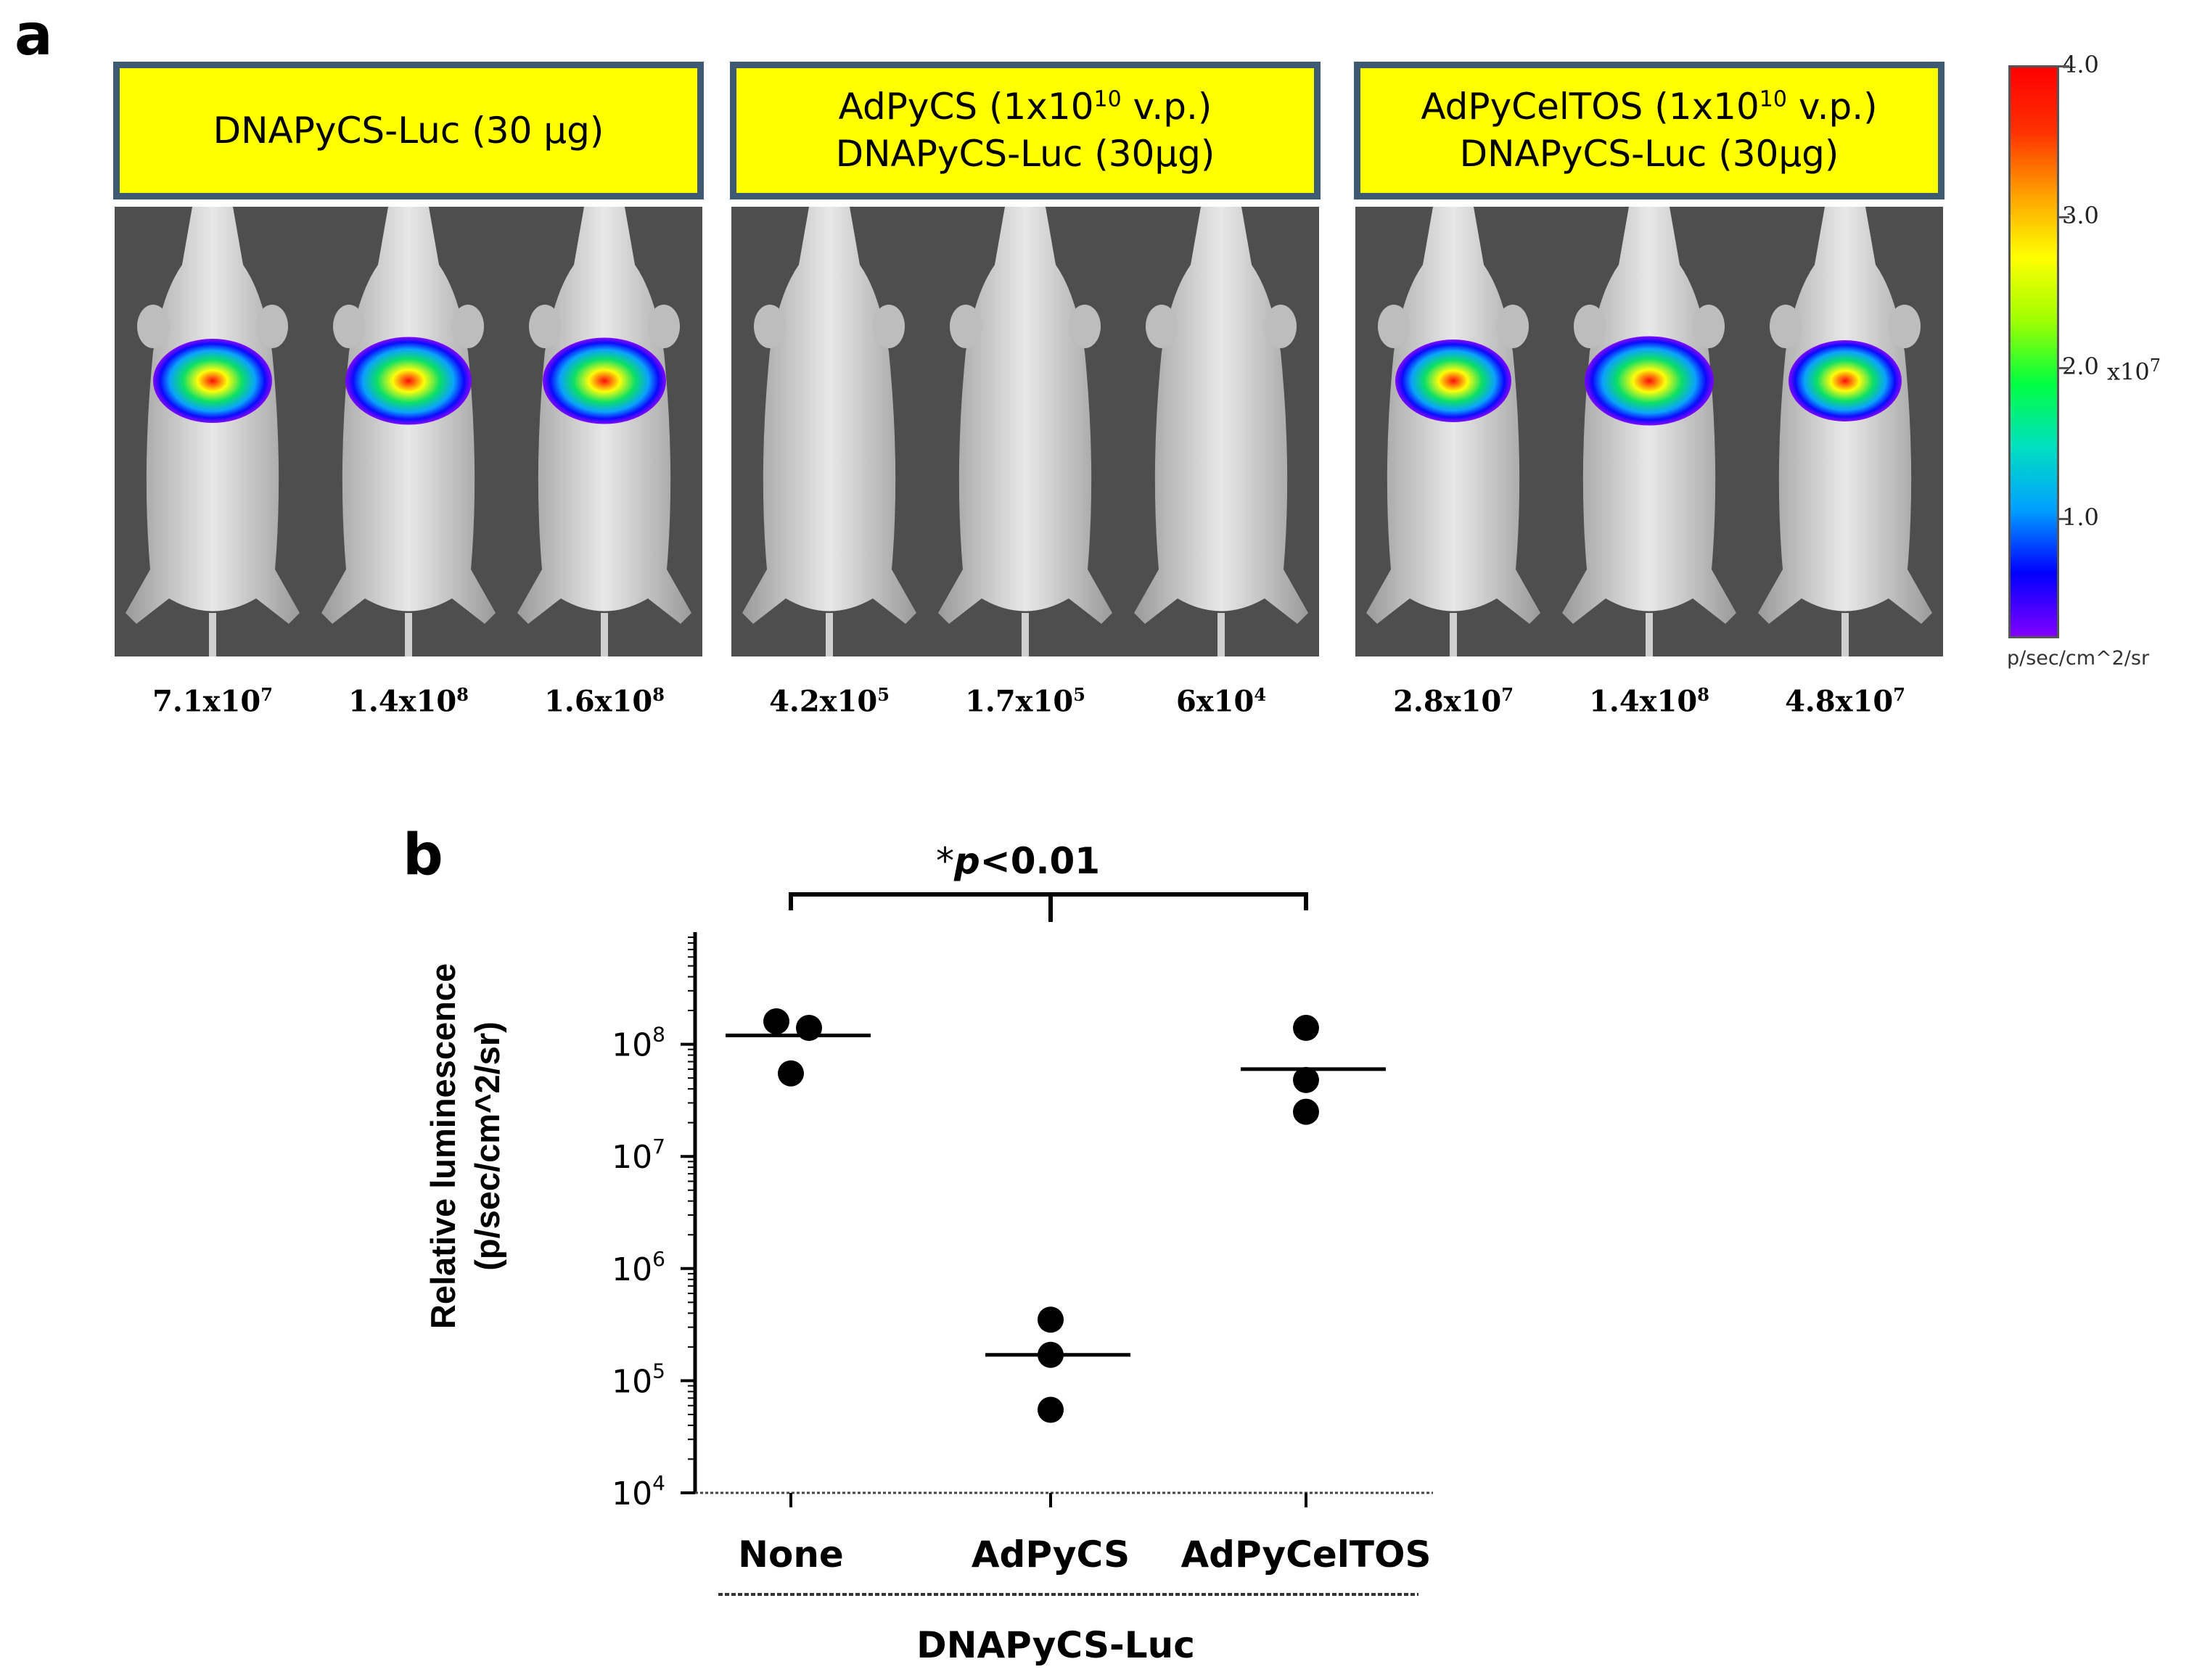 The image size is (2197, 1680). What do you see at coordinates (1845, 701) in the screenshot?
I see `luminescence-readout: 4.8x107` at bounding box center [1845, 701].